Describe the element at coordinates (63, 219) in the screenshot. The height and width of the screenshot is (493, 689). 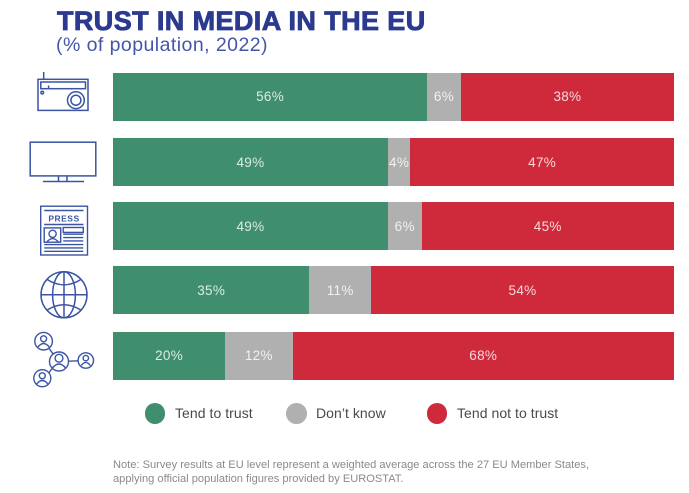
I see `svg-text: PRESS` at that location.